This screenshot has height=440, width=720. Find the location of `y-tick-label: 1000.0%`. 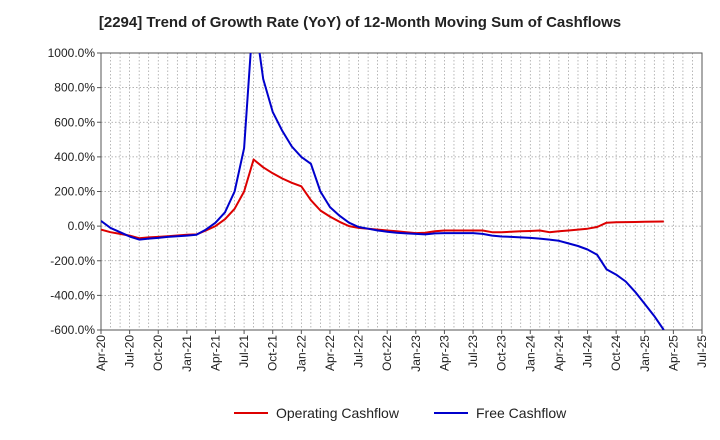

y-tick-label: 1000.0% is located at coordinates (72, 53).